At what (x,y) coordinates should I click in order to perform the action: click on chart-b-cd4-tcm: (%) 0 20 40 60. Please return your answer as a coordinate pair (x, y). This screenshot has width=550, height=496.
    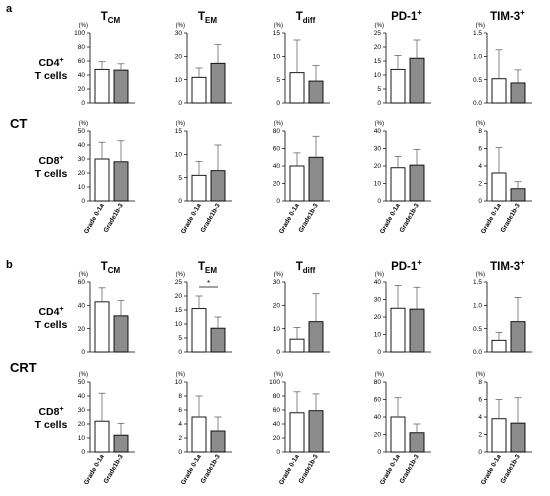
    Looking at the image, I should click on (106, 314).